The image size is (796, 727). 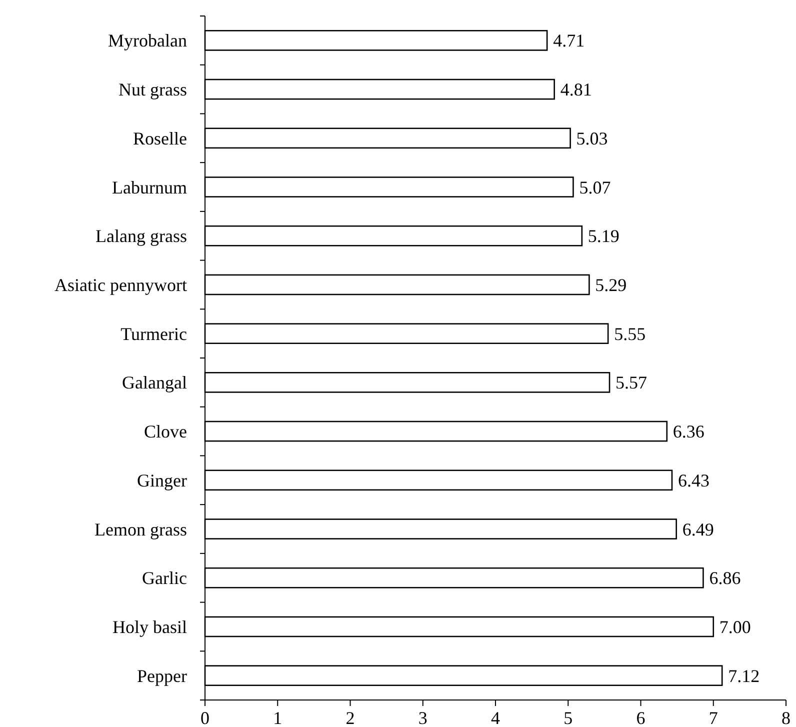 I want to click on x-tick-label: 8, so click(x=786, y=717).